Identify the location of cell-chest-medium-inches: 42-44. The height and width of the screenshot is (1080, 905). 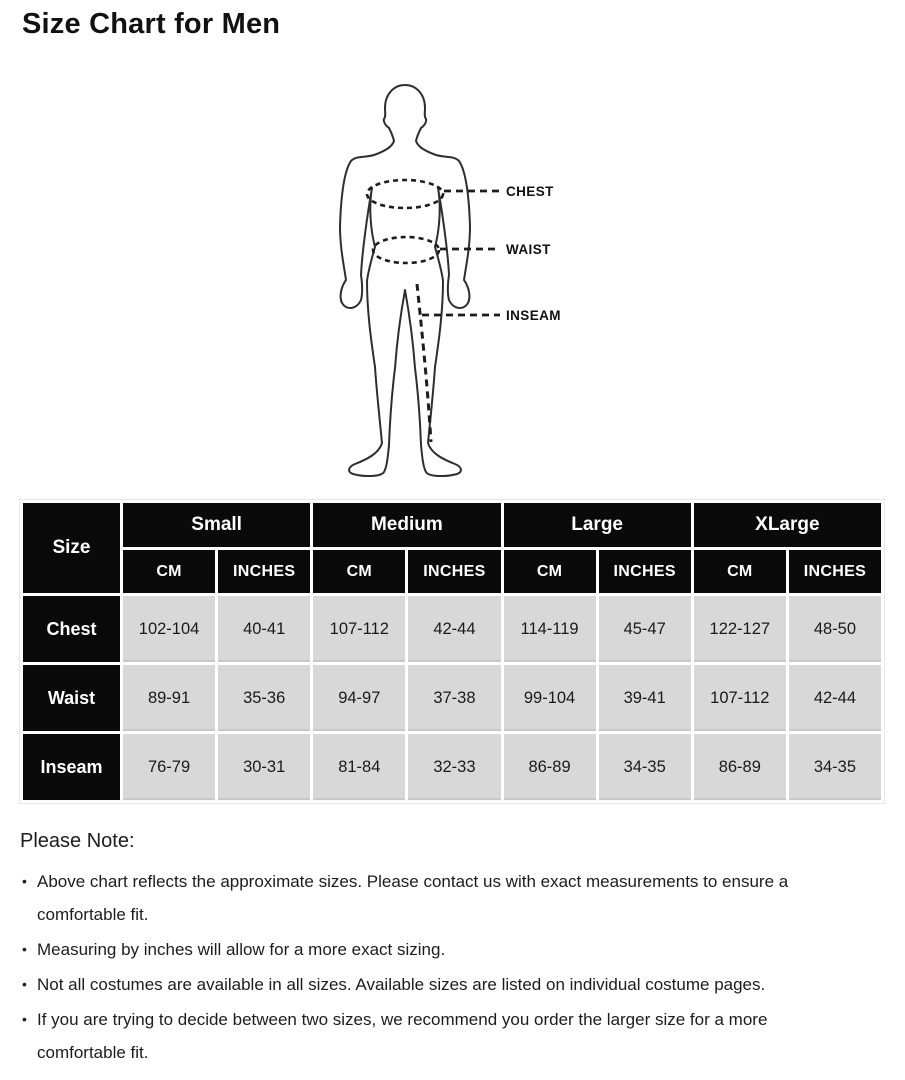
(454, 629).